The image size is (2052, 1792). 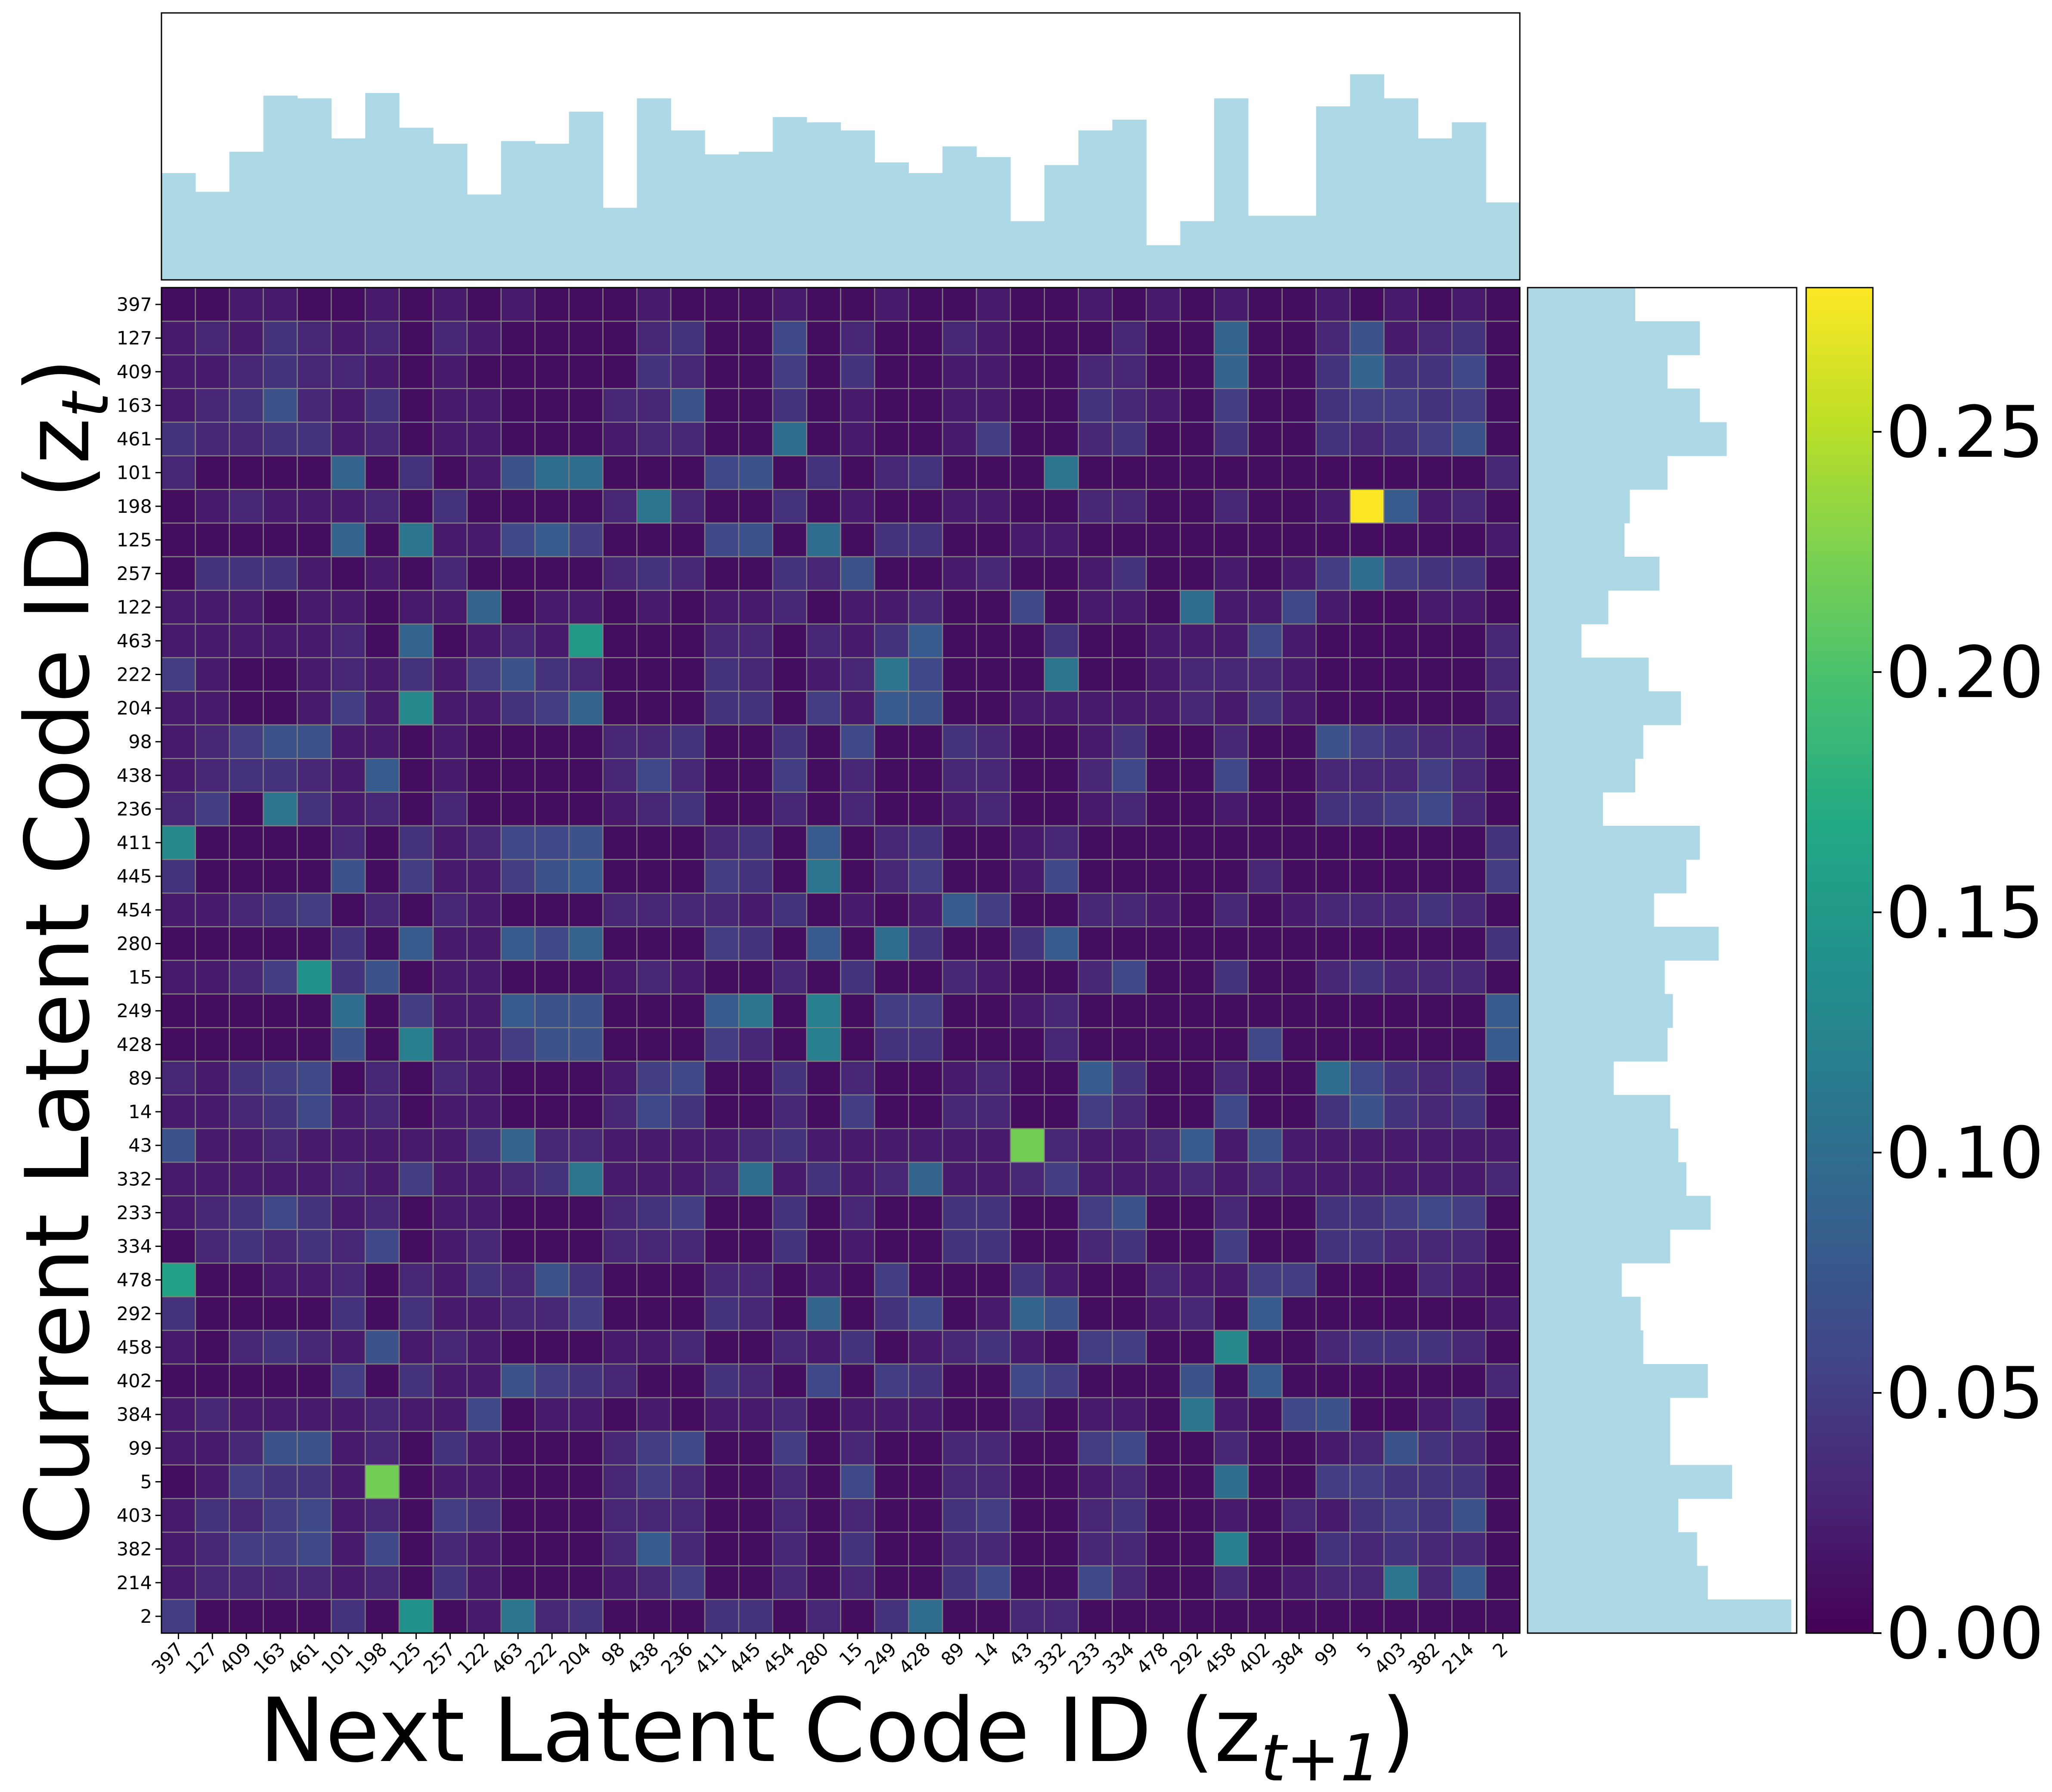 What do you see at coordinates (134, 1583) in the screenshot?
I see `y-tick-label: 214` at bounding box center [134, 1583].